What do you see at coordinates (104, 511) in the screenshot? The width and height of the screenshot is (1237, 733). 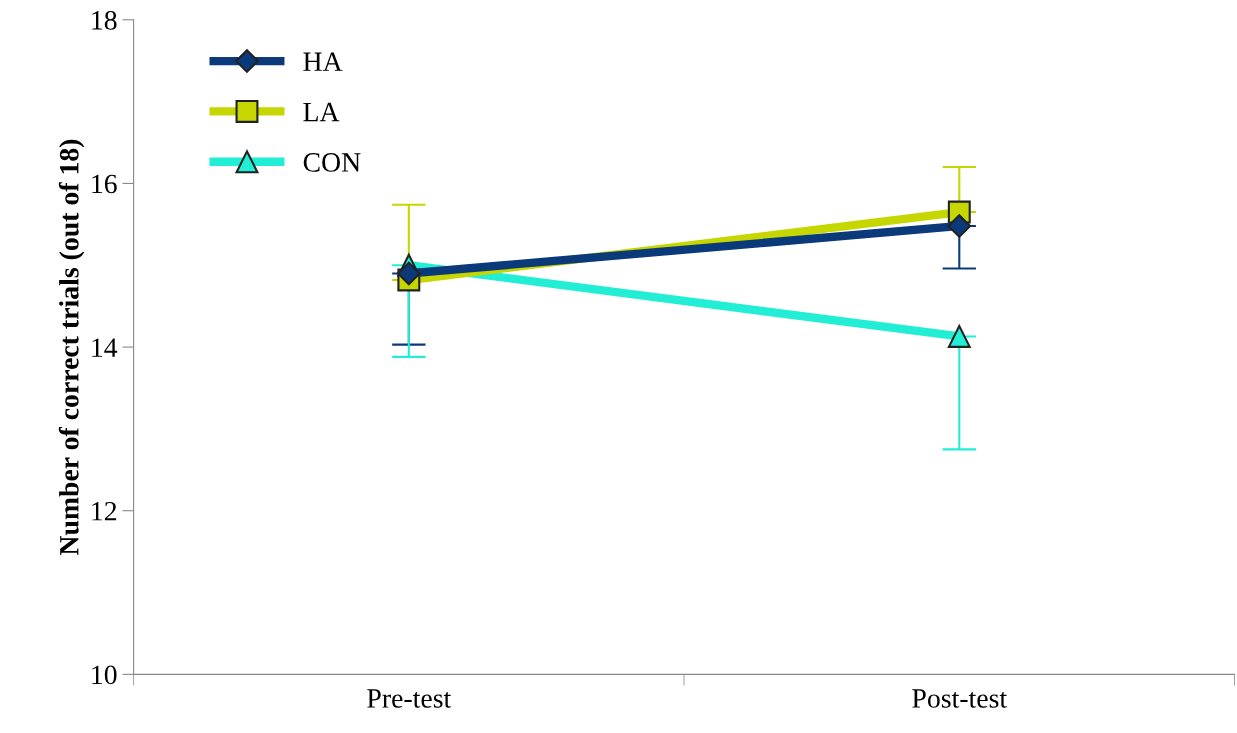 I see `y-tick-label: 12` at bounding box center [104, 511].